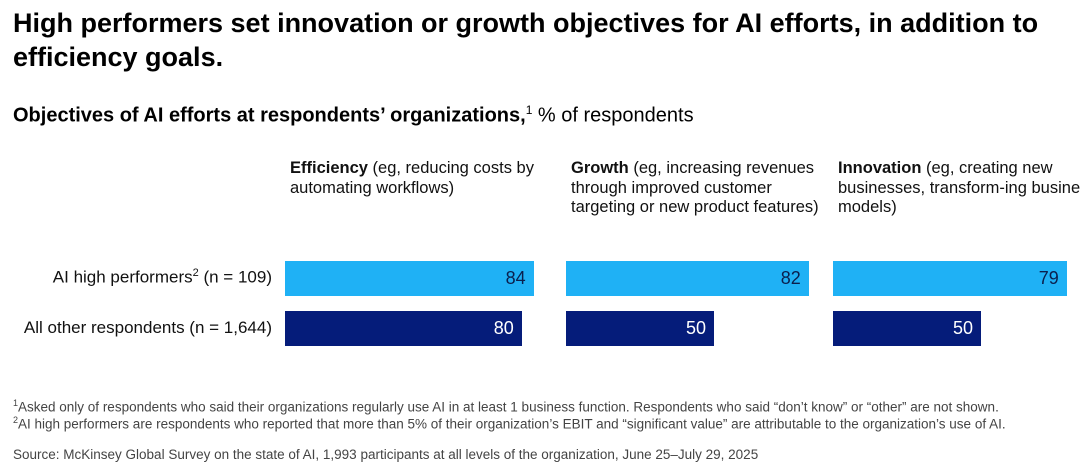 The image size is (1080, 466). I want to click on series-suffix: (n = 109), so click(235, 277).